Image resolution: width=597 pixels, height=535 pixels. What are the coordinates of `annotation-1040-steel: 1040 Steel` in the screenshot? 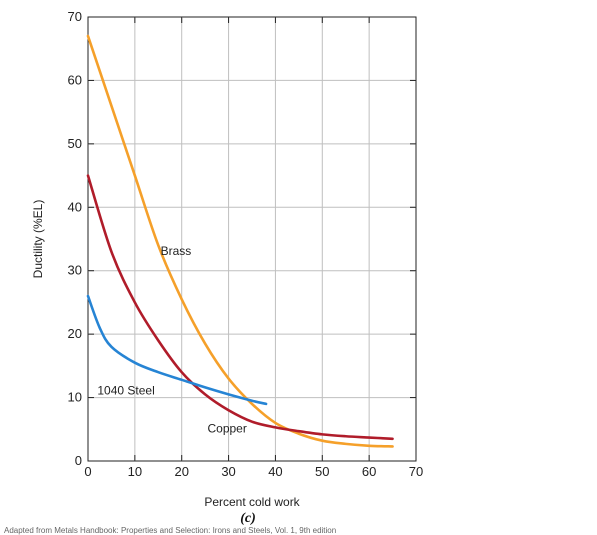 It's located at (125, 390).